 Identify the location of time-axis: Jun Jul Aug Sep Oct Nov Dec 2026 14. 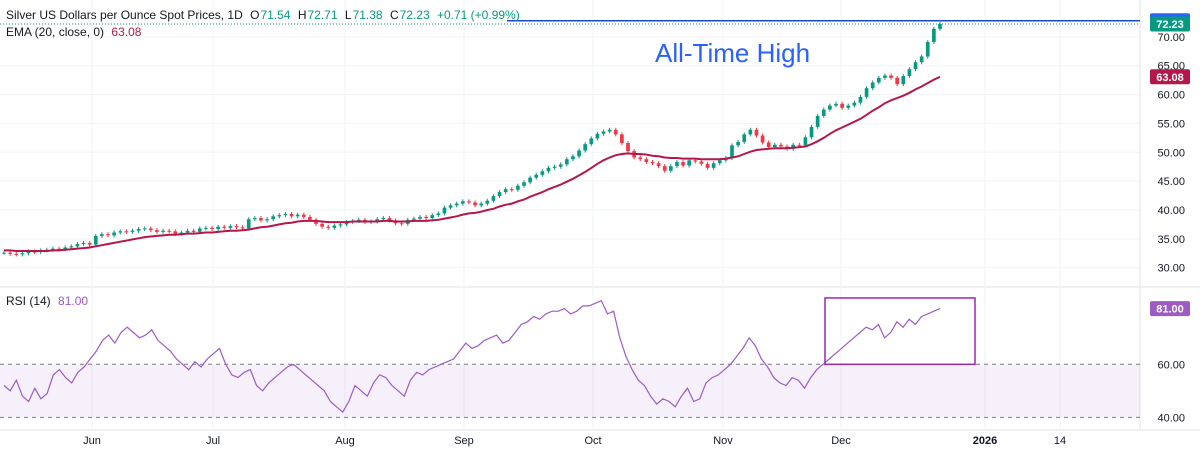
(574, 441).